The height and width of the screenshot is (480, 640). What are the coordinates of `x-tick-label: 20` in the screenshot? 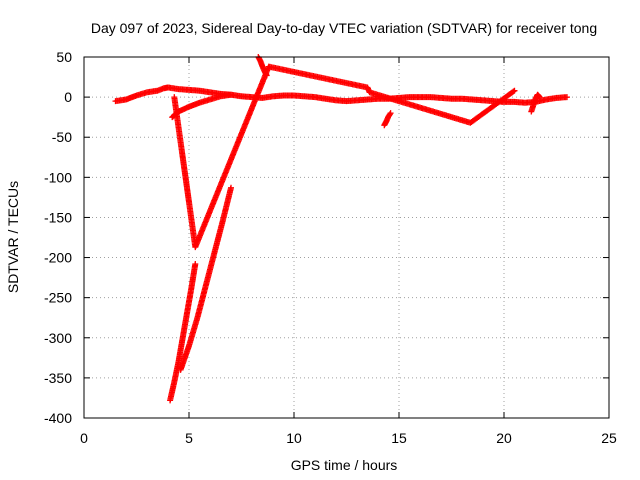 It's located at (504, 438).